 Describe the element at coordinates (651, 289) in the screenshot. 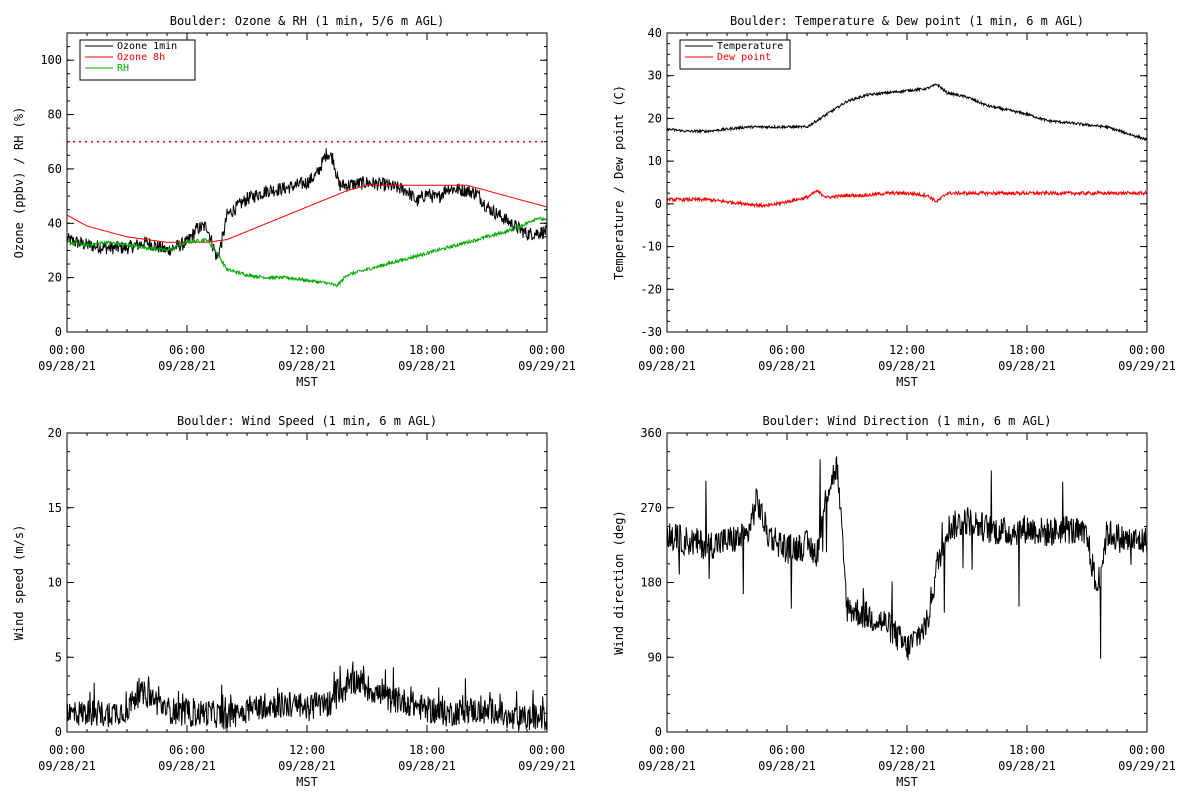

I see `y-tick-label: -20` at that location.